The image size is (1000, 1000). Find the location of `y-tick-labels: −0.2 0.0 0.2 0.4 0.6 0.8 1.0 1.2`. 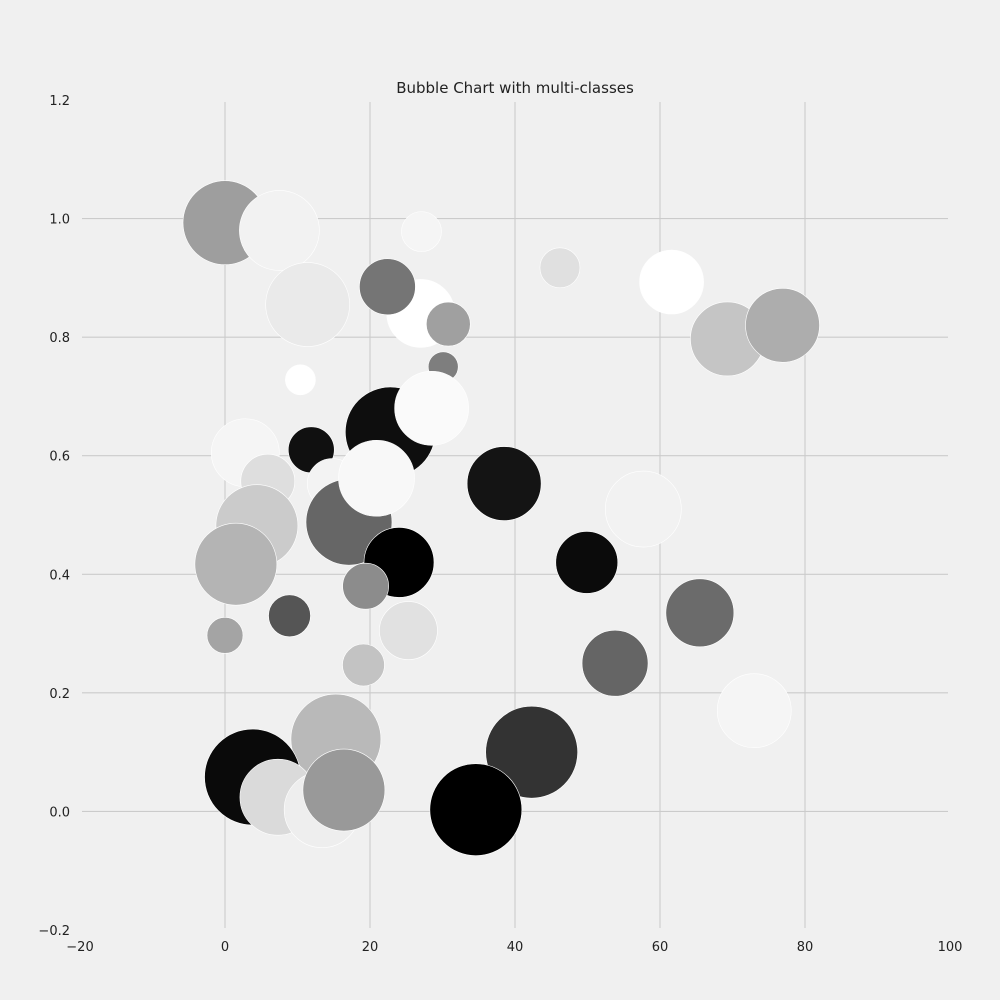

y-tick-labels: −0.2 0.0 0.2 0.4 0.6 0.8 1.0 1.2 is located at coordinates (54, 516).